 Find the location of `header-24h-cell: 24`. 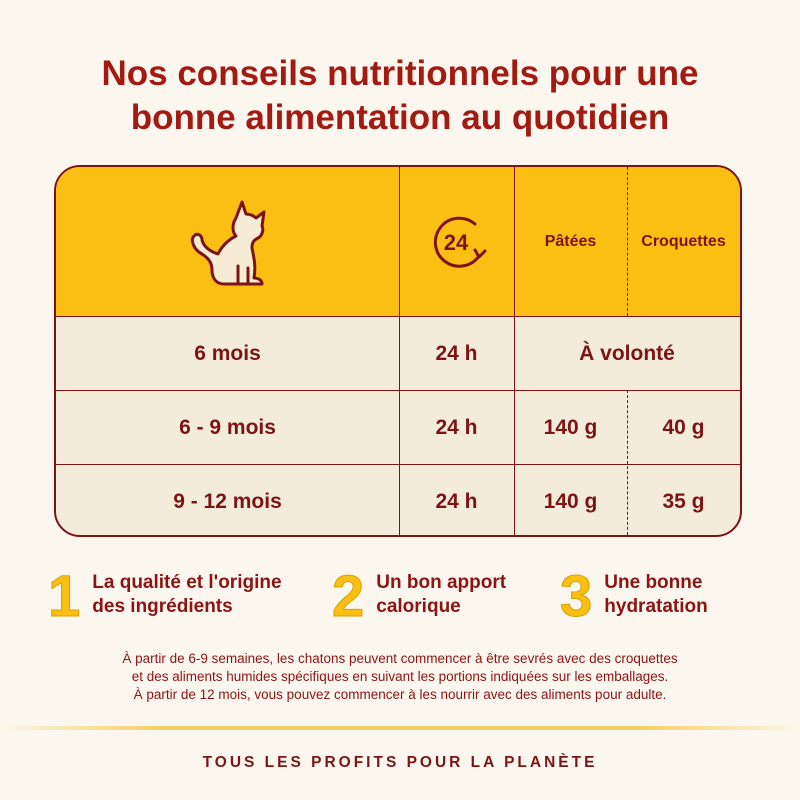

header-24h-cell: 24 is located at coordinates (456, 241).